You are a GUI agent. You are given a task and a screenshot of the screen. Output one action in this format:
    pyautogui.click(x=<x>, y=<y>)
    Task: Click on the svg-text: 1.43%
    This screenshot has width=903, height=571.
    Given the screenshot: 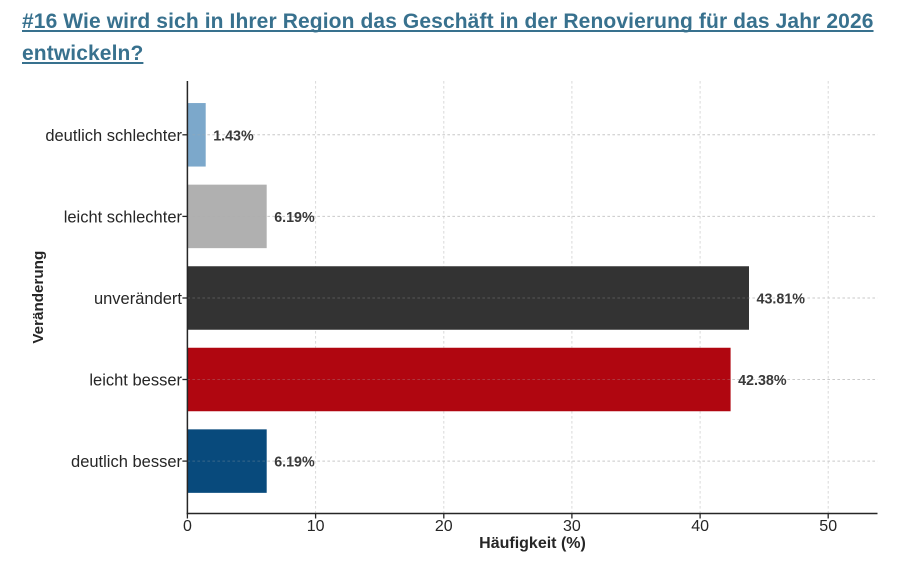 What is the action you would take?
    pyautogui.click(x=233, y=136)
    